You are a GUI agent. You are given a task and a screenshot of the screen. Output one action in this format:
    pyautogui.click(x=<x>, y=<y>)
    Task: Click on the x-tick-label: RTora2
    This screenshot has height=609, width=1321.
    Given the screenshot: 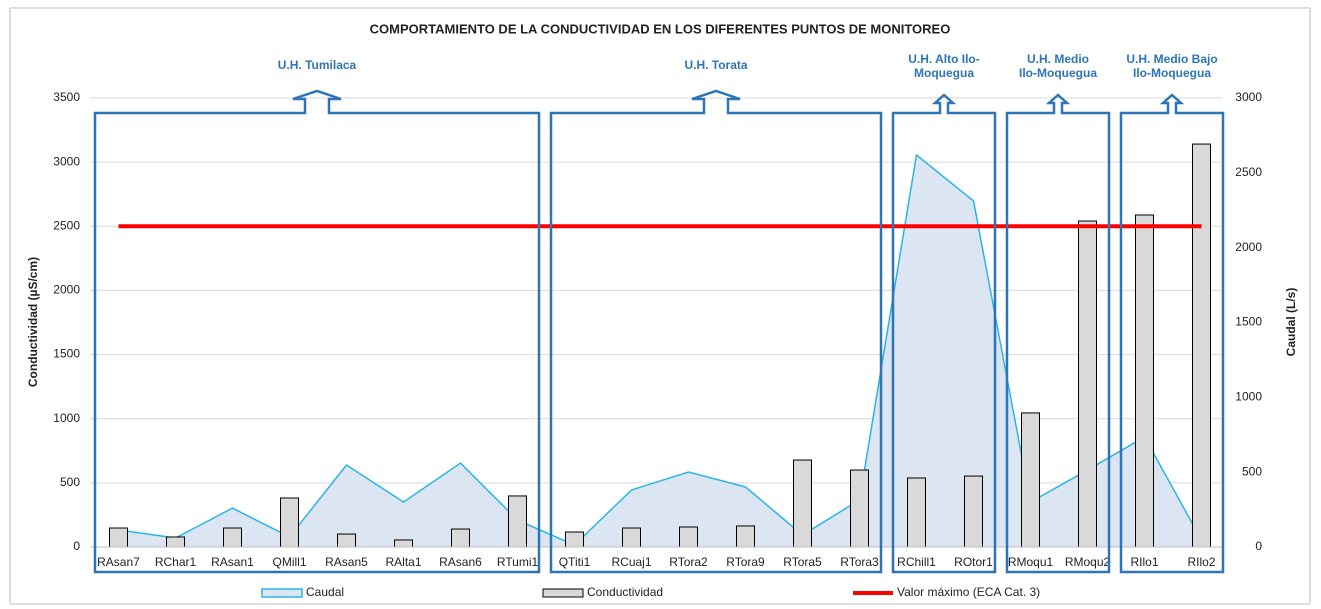 What is the action you would take?
    pyautogui.click(x=688, y=562)
    